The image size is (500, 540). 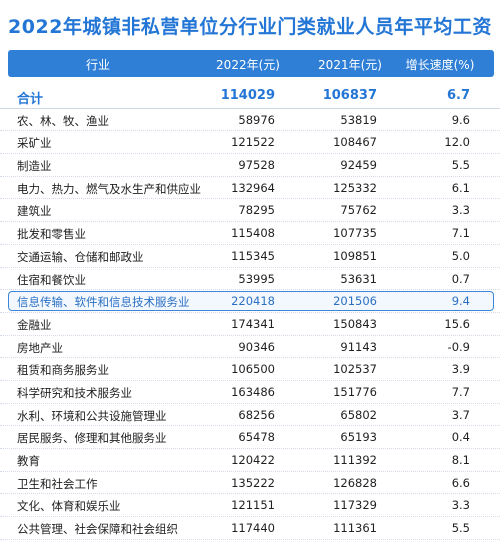 I want to click on cell-2022: 220418, so click(x=253, y=301).